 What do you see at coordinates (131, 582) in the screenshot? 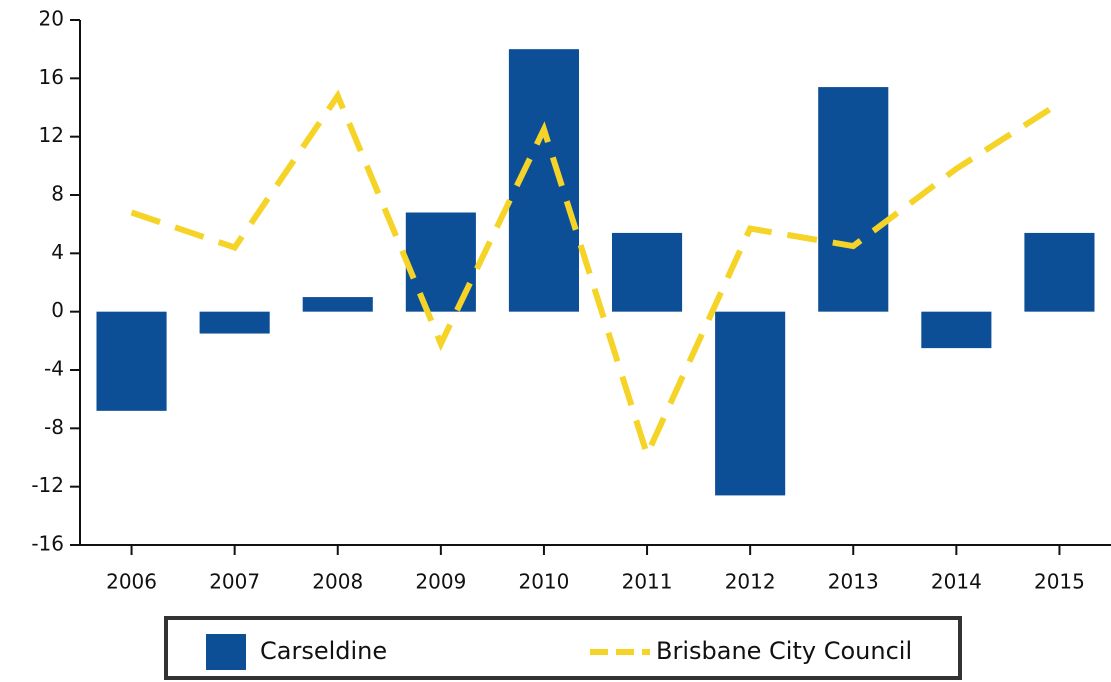
I see `x-tick-label: 2006` at bounding box center [131, 582].